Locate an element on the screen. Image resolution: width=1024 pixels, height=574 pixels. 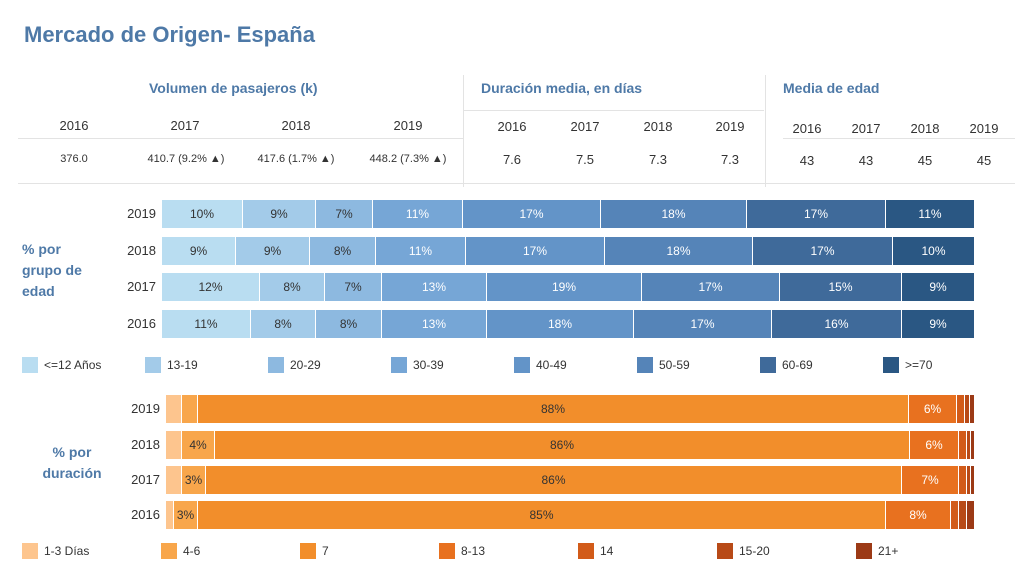
duracion-year: 2019 is located at coordinates (730, 126).